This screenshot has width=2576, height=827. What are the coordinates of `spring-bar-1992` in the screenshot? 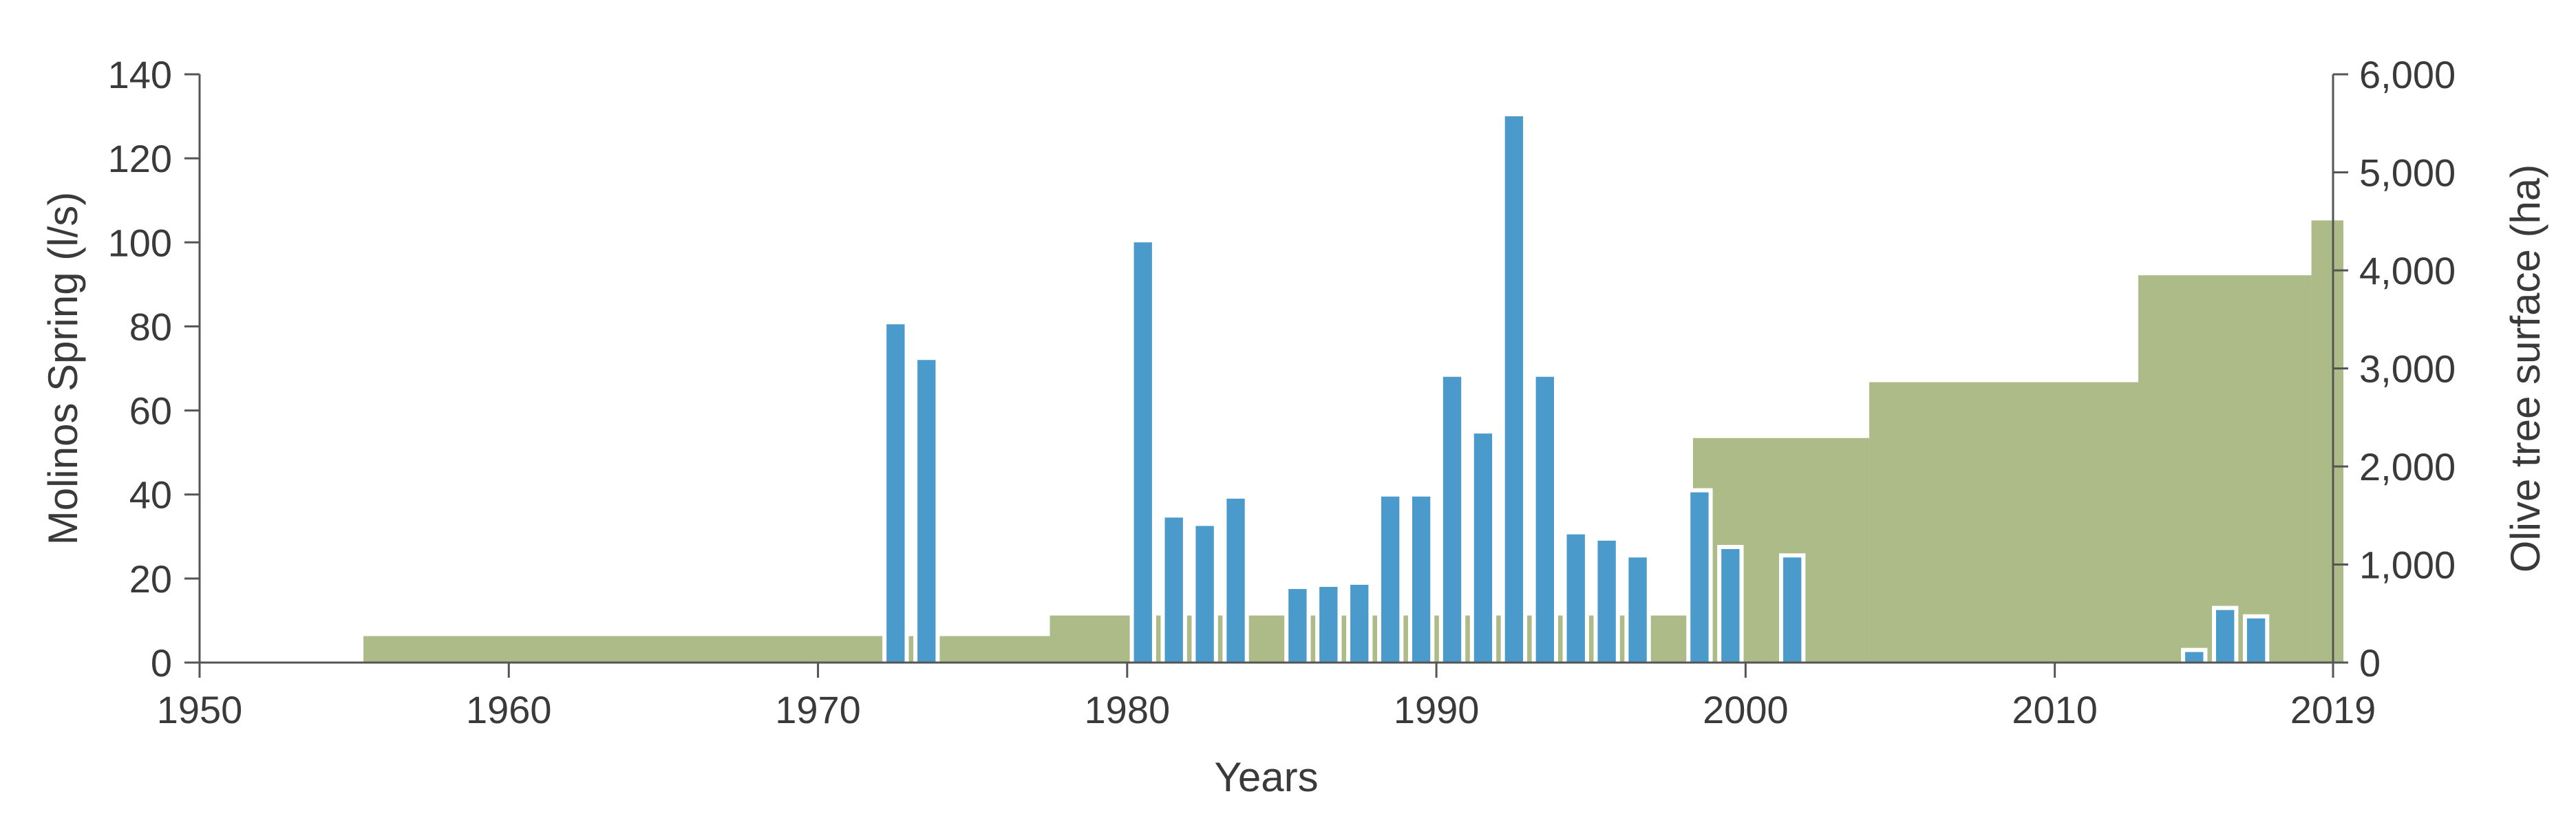 It's located at (1514, 390).